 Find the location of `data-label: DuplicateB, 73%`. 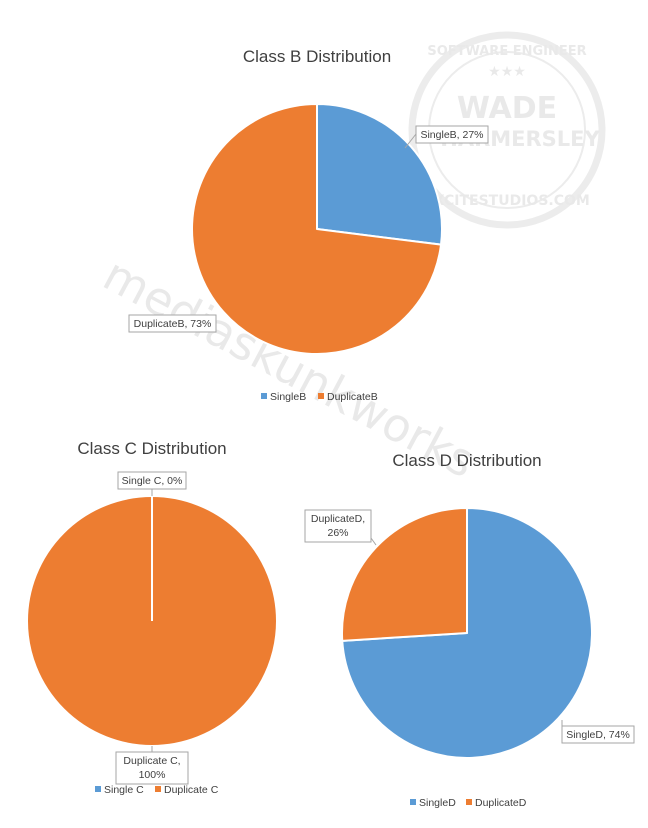

data-label: DuplicateB, 73% is located at coordinates (172, 323).